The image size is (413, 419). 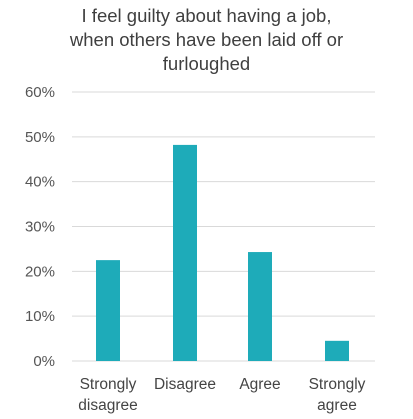 What do you see at coordinates (206, 15) in the screenshot?
I see `chart-title-line-1: I feel guilty about having a job,` at bounding box center [206, 15].